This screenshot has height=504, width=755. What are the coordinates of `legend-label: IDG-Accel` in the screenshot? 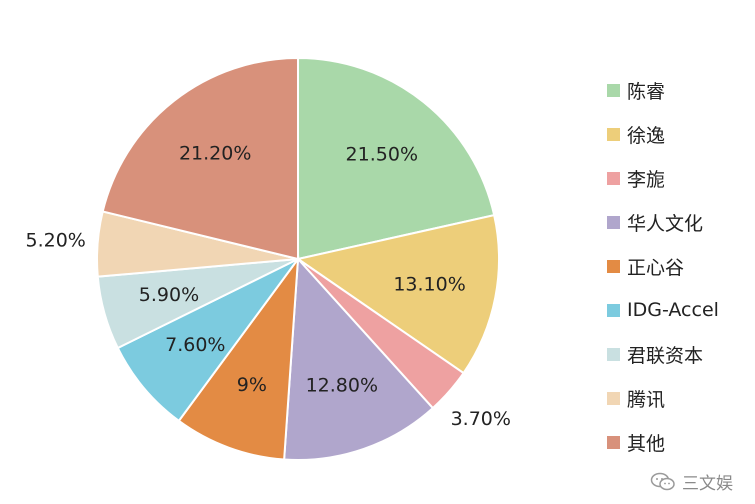 It's located at (673, 310).